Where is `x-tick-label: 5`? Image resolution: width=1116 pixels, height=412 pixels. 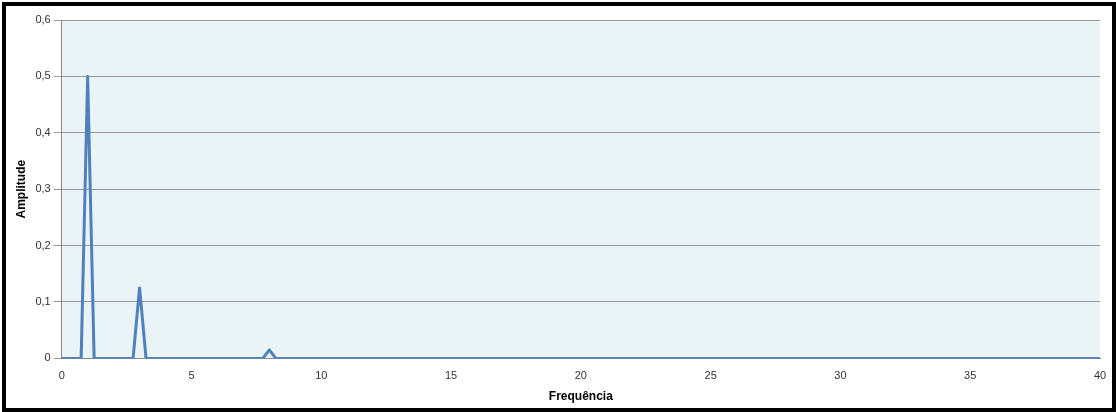 x-tick-label: 5 is located at coordinates (191, 375).